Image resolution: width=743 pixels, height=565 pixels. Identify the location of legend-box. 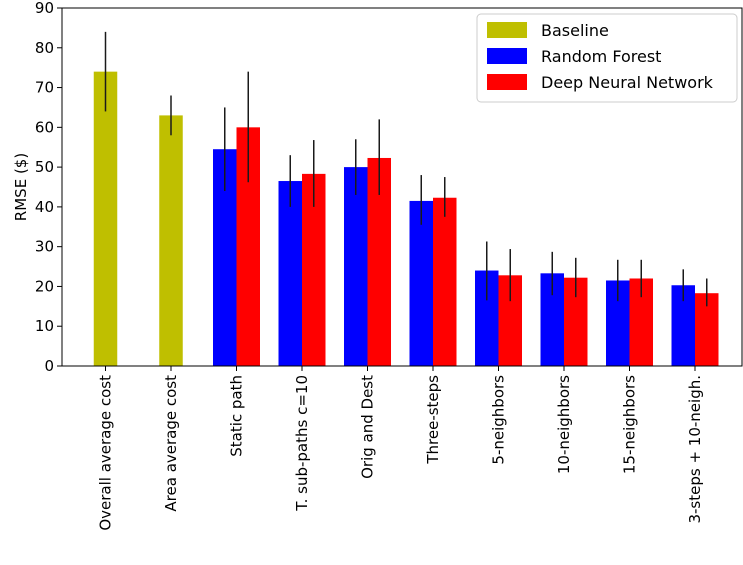
(607, 58).